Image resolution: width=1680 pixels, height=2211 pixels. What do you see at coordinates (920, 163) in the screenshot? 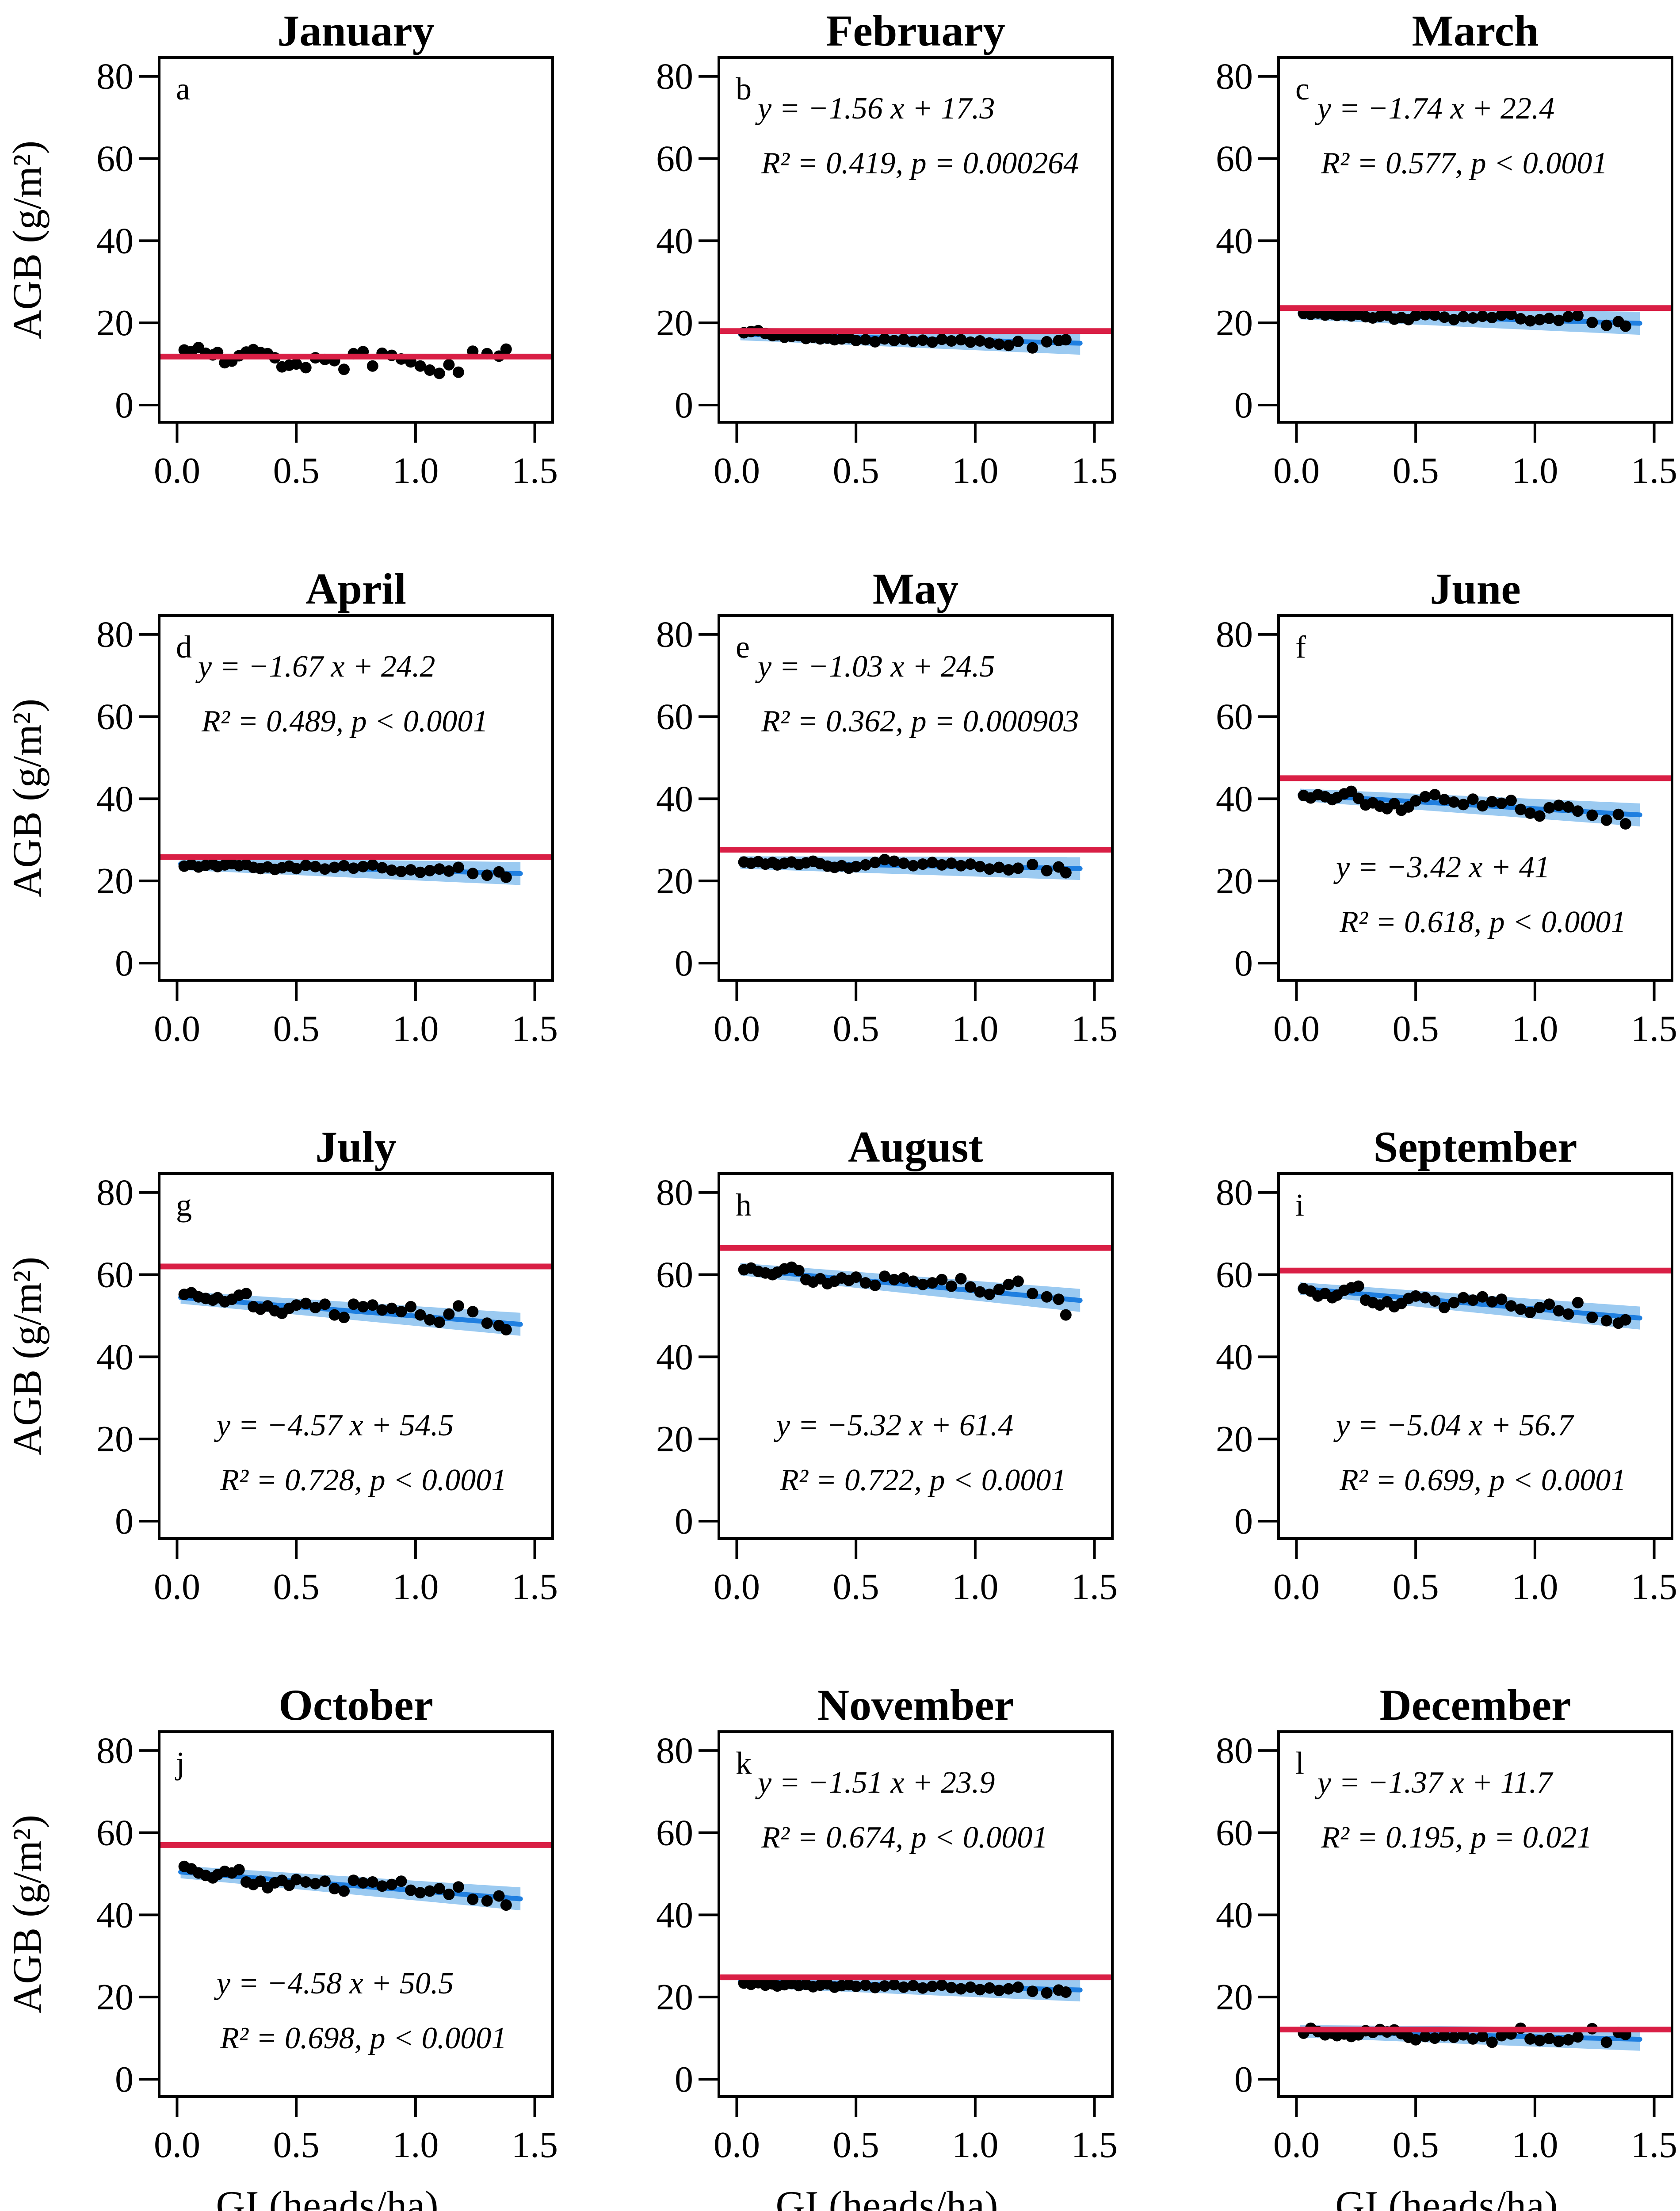
I see `equation-stats-line: R² = 0.419, p = 0.000264` at bounding box center [920, 163].